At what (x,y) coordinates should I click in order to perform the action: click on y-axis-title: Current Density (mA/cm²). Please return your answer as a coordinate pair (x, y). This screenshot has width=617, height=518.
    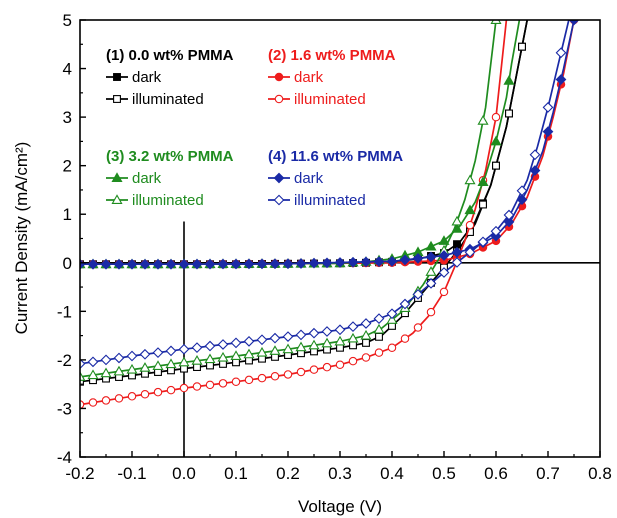
    Looking at the image, I should click on (21, 238).